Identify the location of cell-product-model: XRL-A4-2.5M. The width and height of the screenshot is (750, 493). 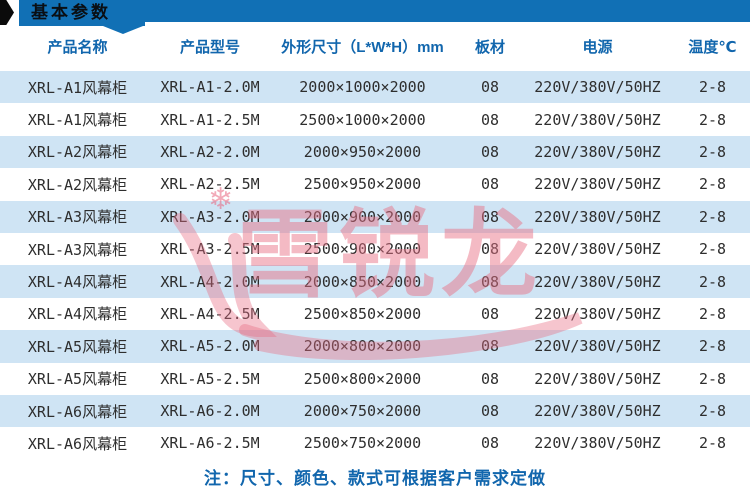
(210, 313).